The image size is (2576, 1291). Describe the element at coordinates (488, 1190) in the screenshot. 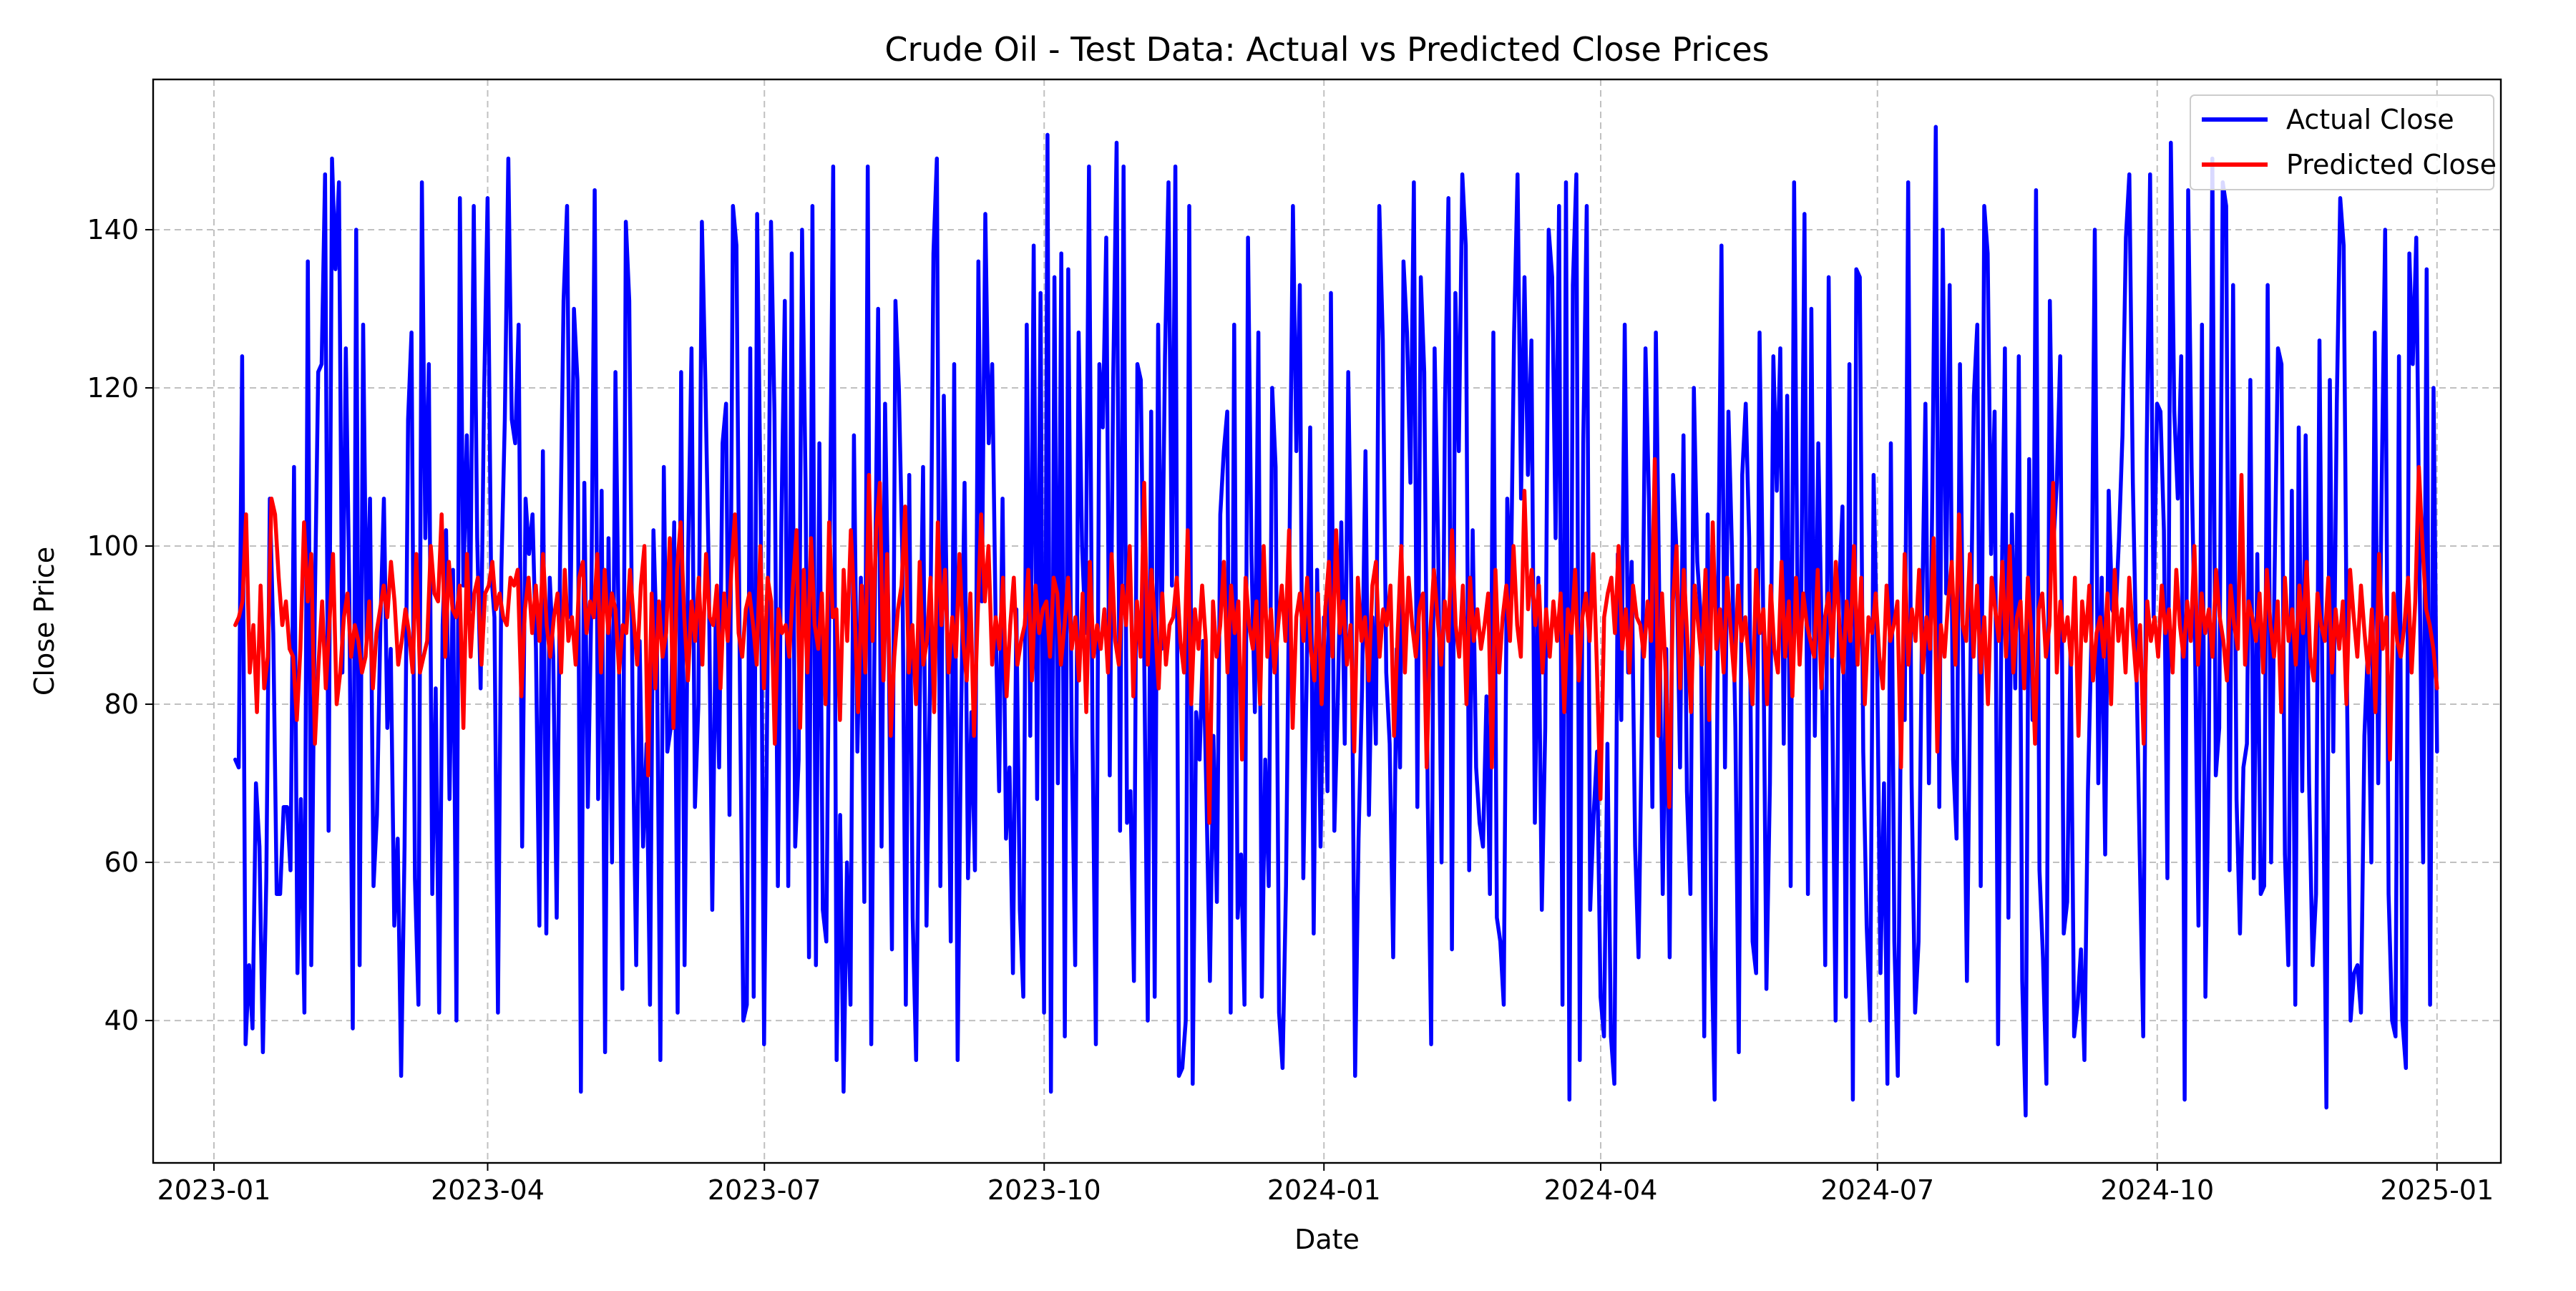

I see `x-tick-label: 2023-04` at that location.